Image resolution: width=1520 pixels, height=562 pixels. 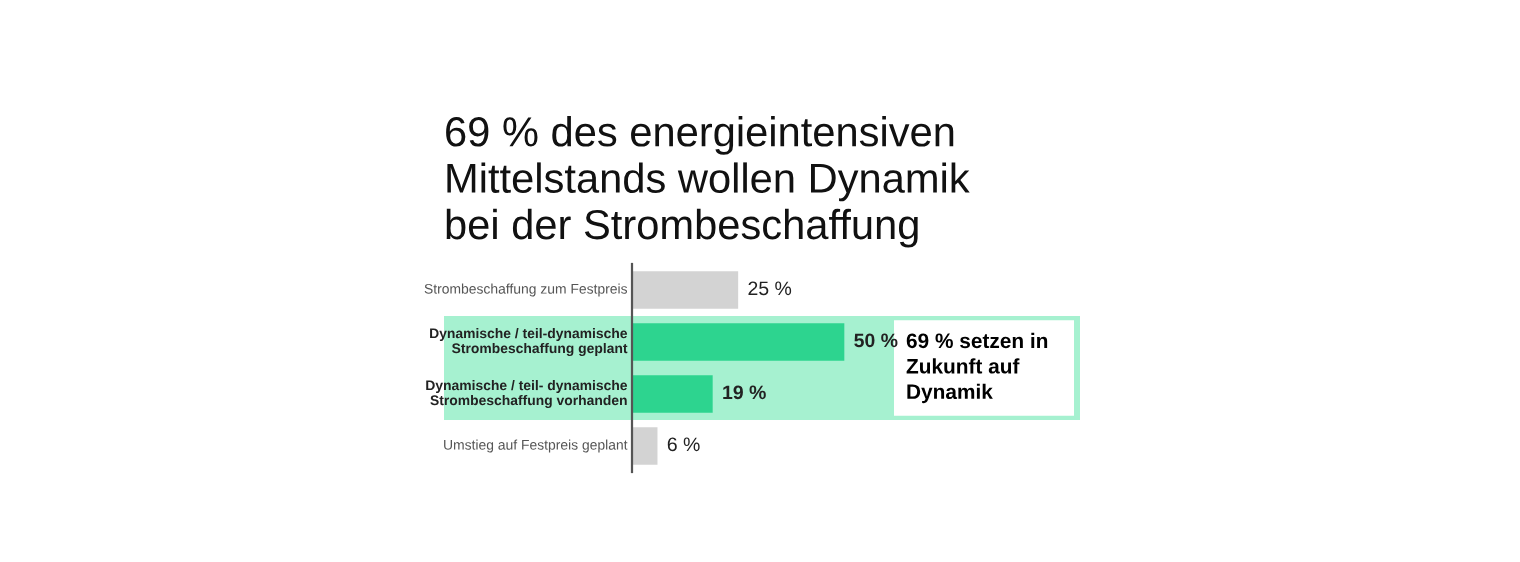 What do you see at coordinates (770, 288) in the screenshot?
I see `data-label: 25 %` at bounding box center [770, 288].